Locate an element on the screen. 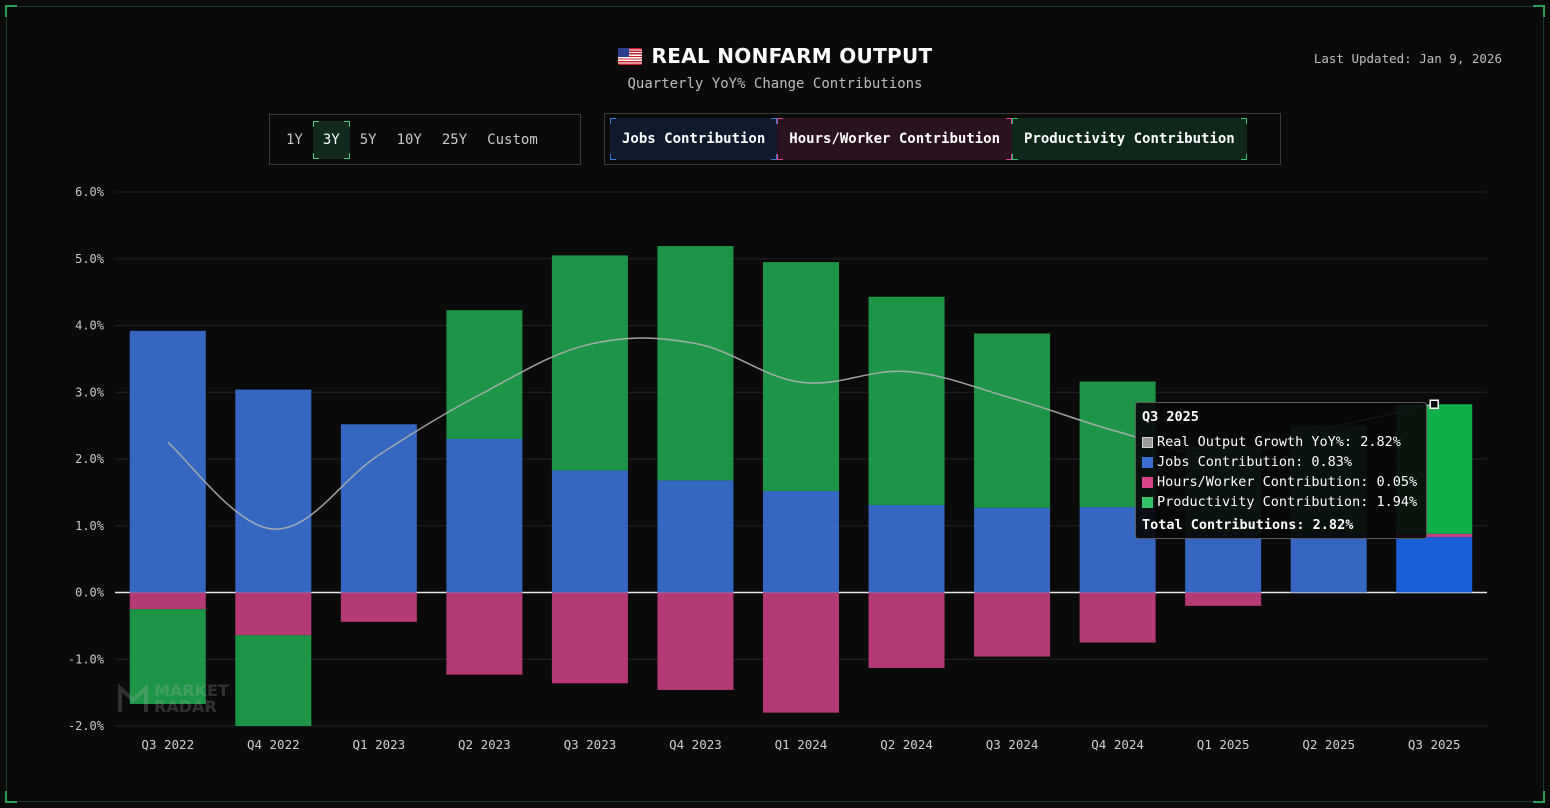 Image resolution: width=1550 pixels, height=808 pixels. x-tick-label: Q2 2023 is located at coordinates (484, 744).